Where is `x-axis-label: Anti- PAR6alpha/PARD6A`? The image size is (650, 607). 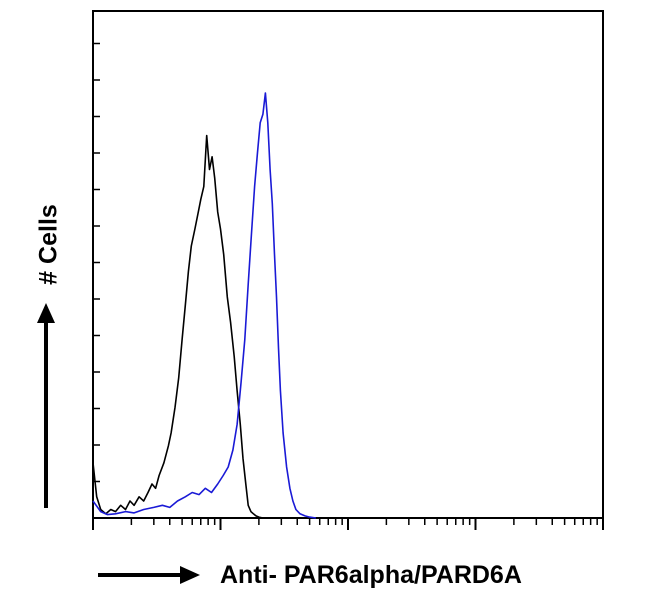
x-axis-label: Anti- PAR6alpha/PARD6A is located at coordinates (371, 574).